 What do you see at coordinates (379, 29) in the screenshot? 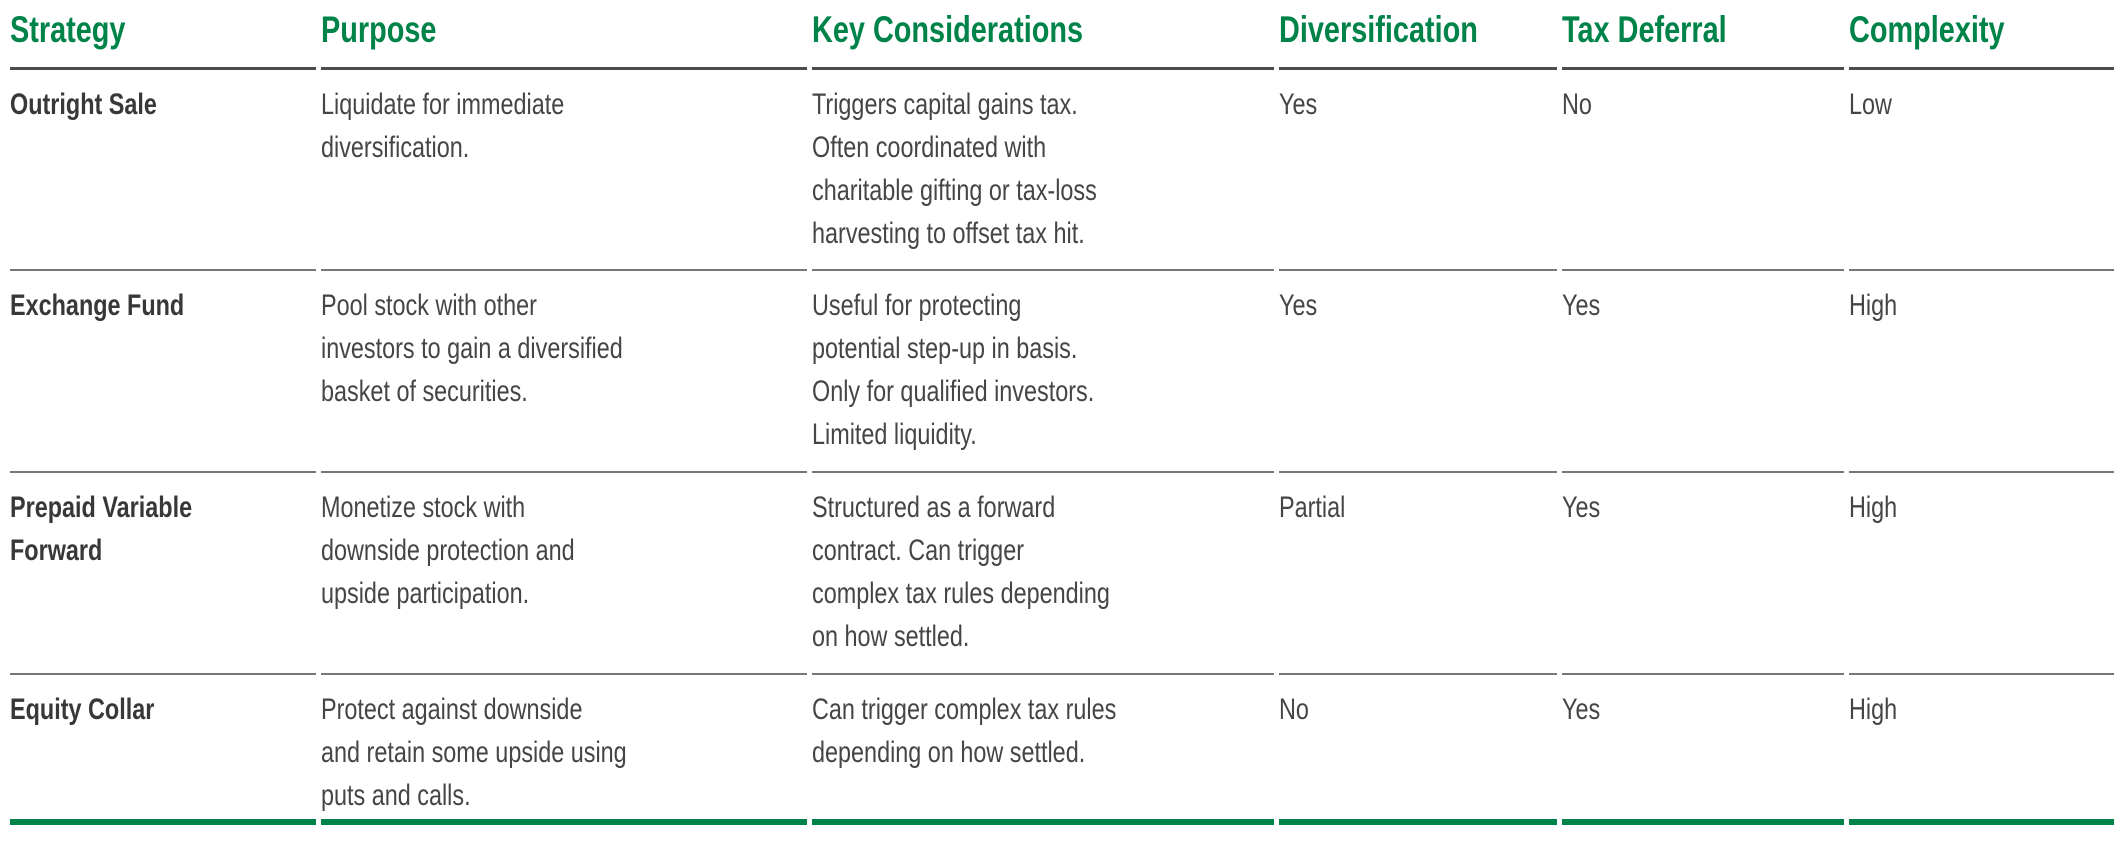
I see `column-header-purpose-label: Purpose` at bounding box center [379, 29].